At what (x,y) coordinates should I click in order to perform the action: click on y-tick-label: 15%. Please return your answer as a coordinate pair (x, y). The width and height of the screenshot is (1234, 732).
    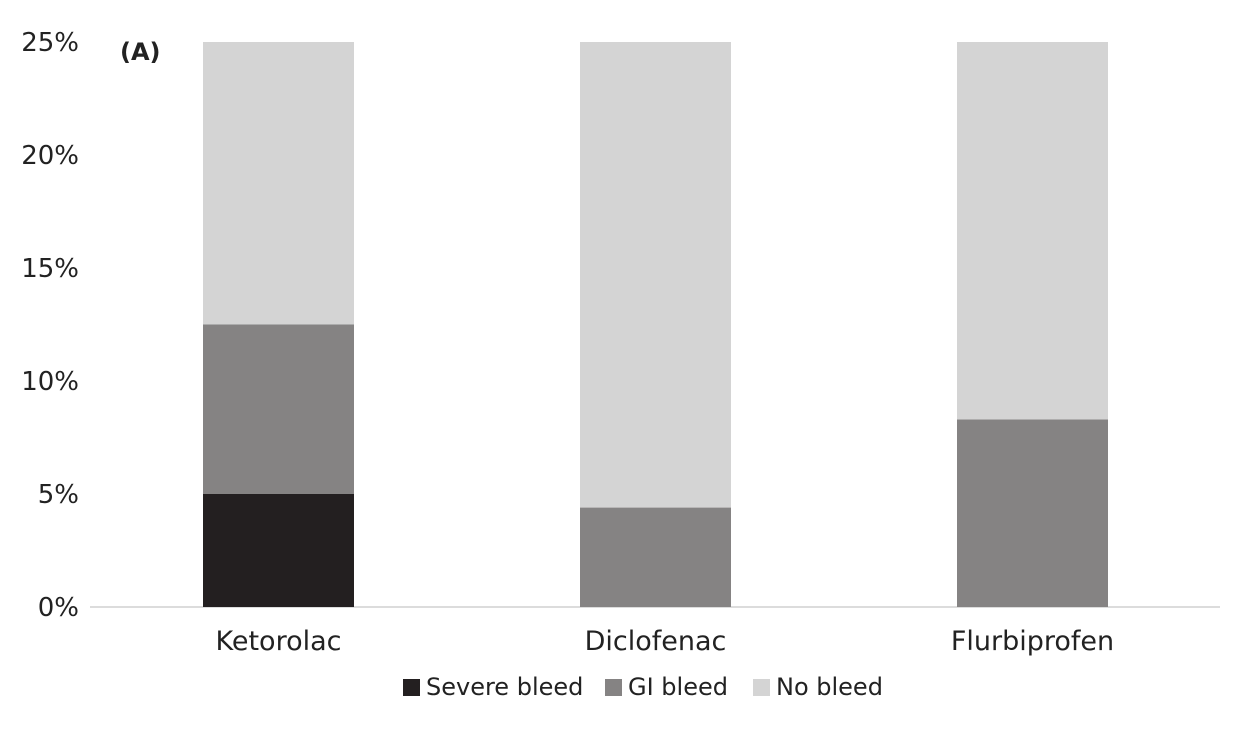
    Looking at the image, I should click on (50, 269).